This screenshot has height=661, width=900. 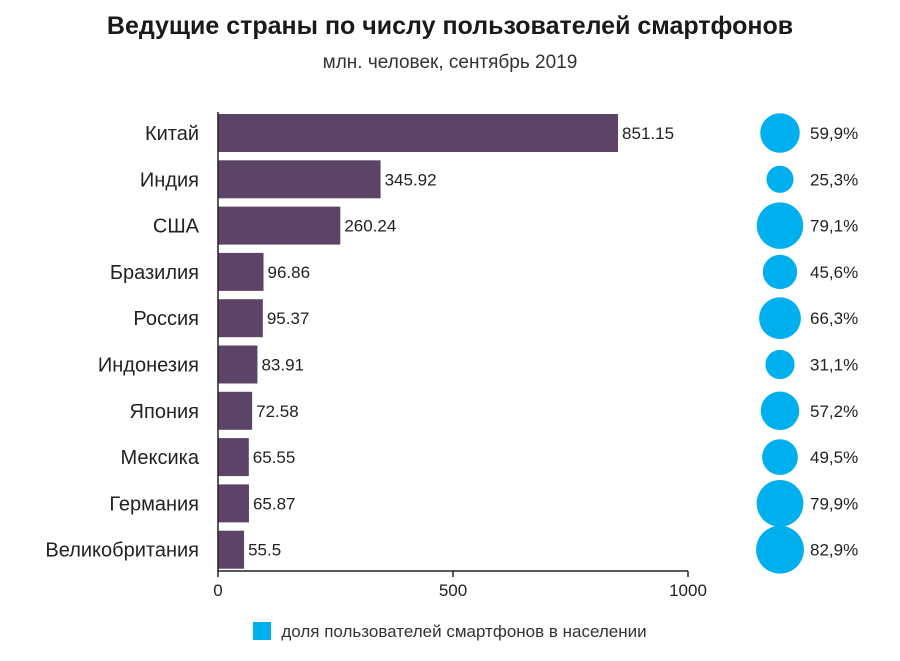 I want to click on share-label: 82,9%, so click(x=834, y=550).